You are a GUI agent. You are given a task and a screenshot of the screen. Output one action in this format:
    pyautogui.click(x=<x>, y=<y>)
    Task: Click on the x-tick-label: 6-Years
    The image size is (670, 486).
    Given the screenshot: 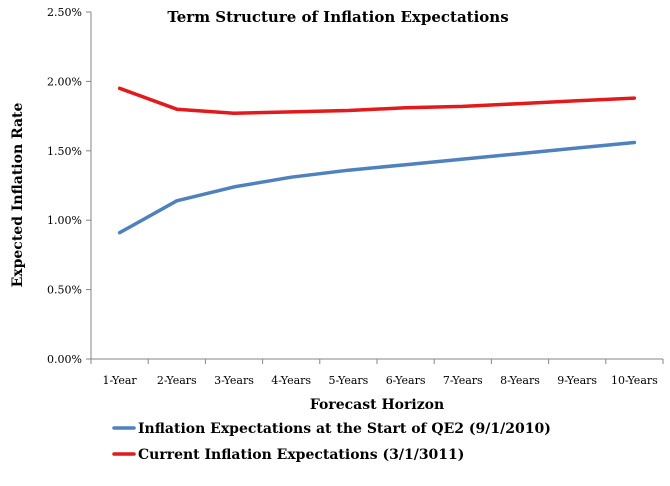 What is the action you would take?
    pyautogui.click(x=406, y=380)
    